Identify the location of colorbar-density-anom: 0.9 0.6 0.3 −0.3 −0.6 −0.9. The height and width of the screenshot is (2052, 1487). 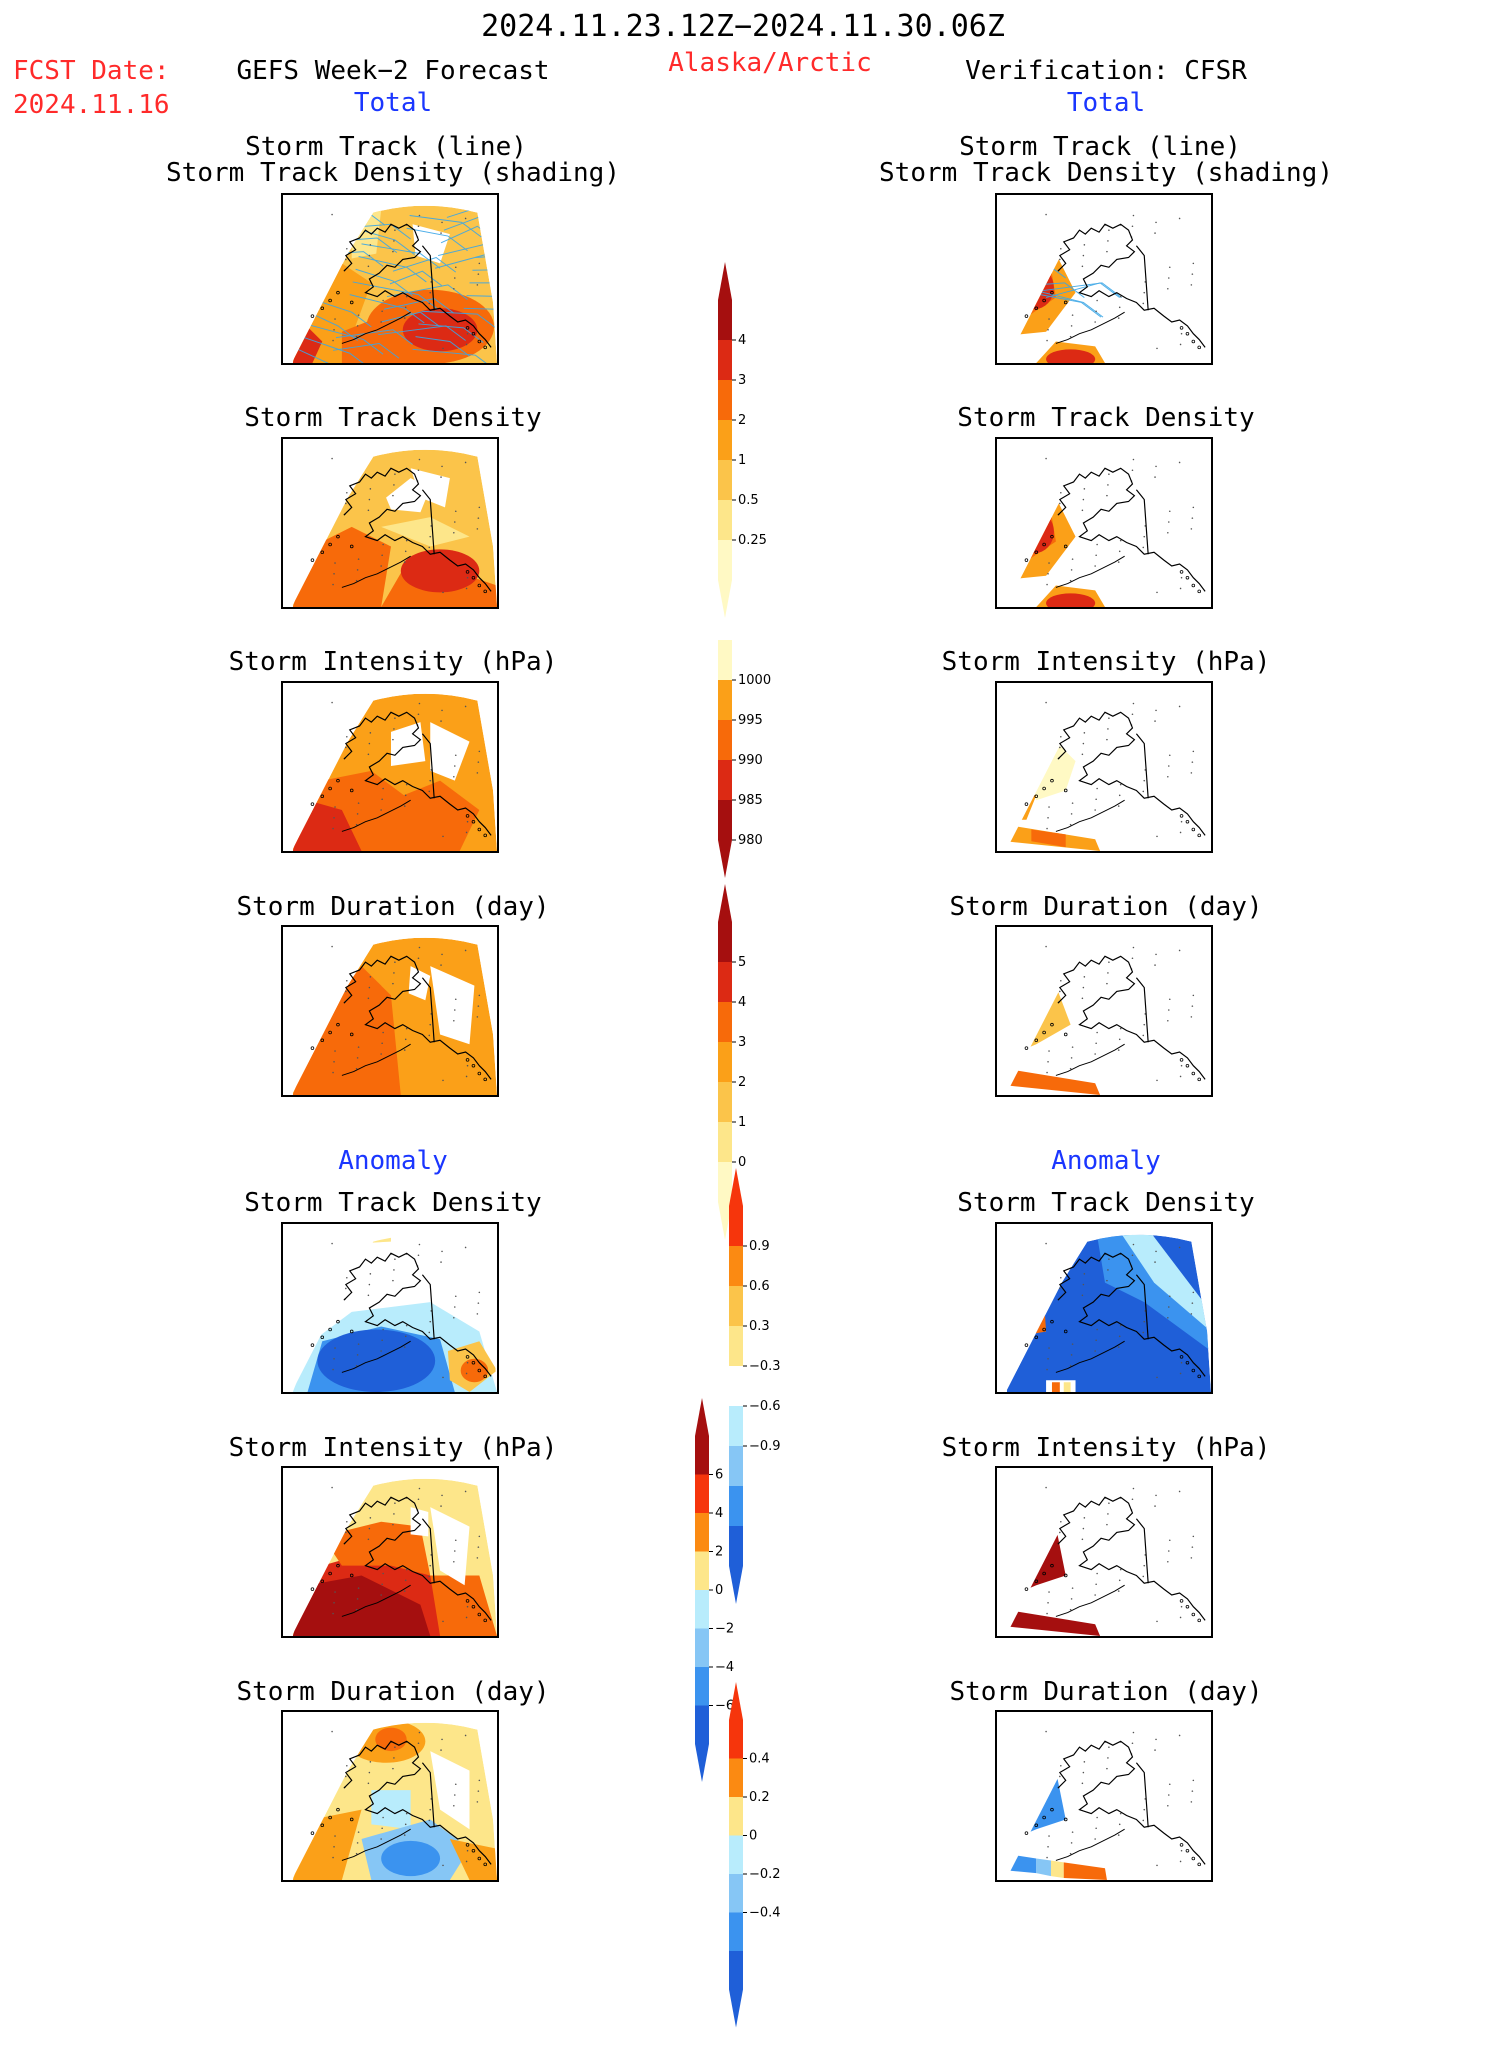
(764, 1398).